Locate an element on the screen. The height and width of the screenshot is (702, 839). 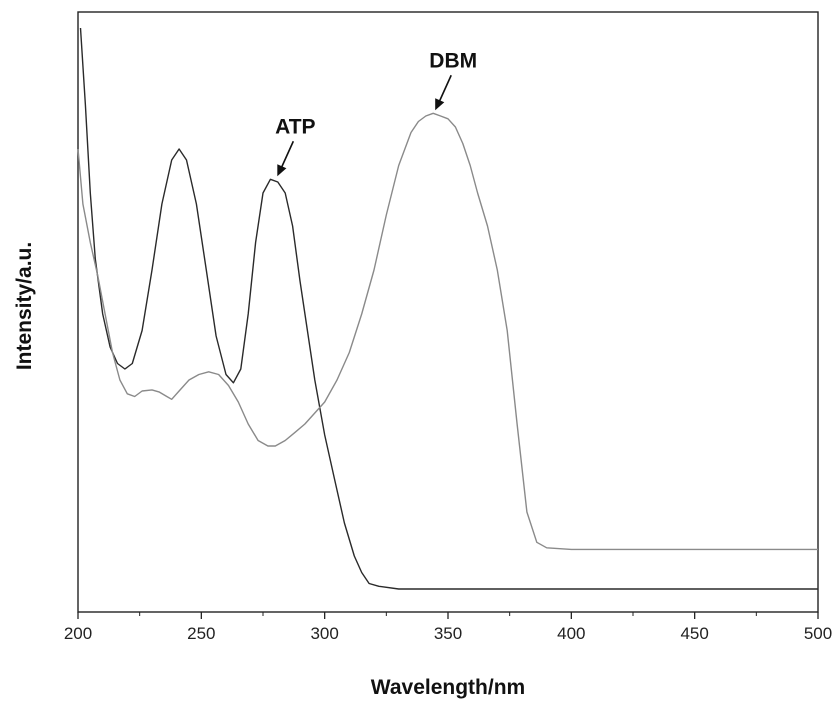
x-tick-label: 450 is located at coordinates (694, 633).